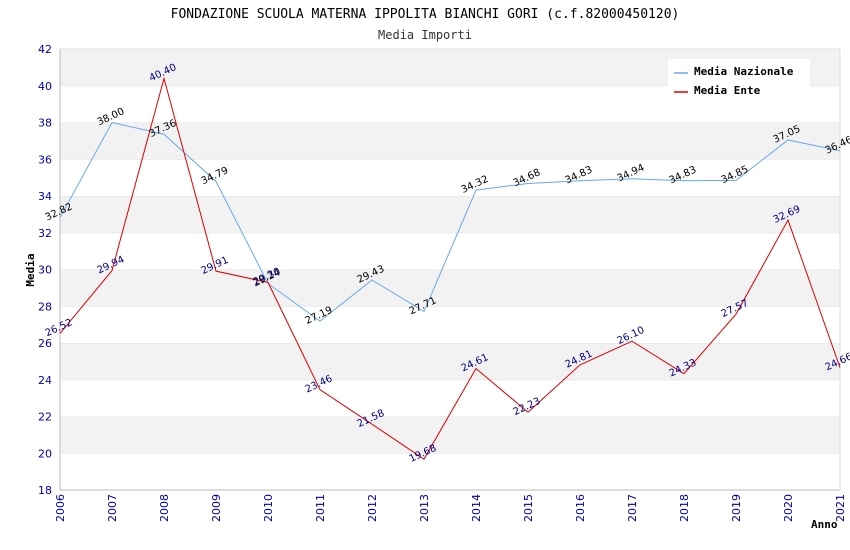 Image resolution: width=850 pixels, height=550 pixels. What do you see at coordinates (684, 508) in the screenshot?
I see `x-tick-label: 2018` at bounding box center [684, 508].